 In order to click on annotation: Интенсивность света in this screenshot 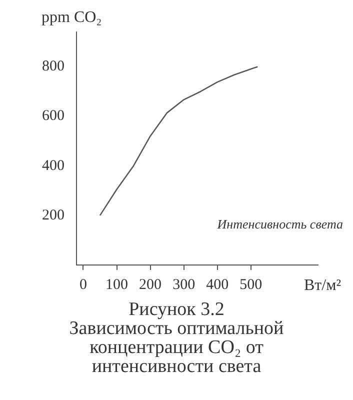, I will do `click(280, 224)`.